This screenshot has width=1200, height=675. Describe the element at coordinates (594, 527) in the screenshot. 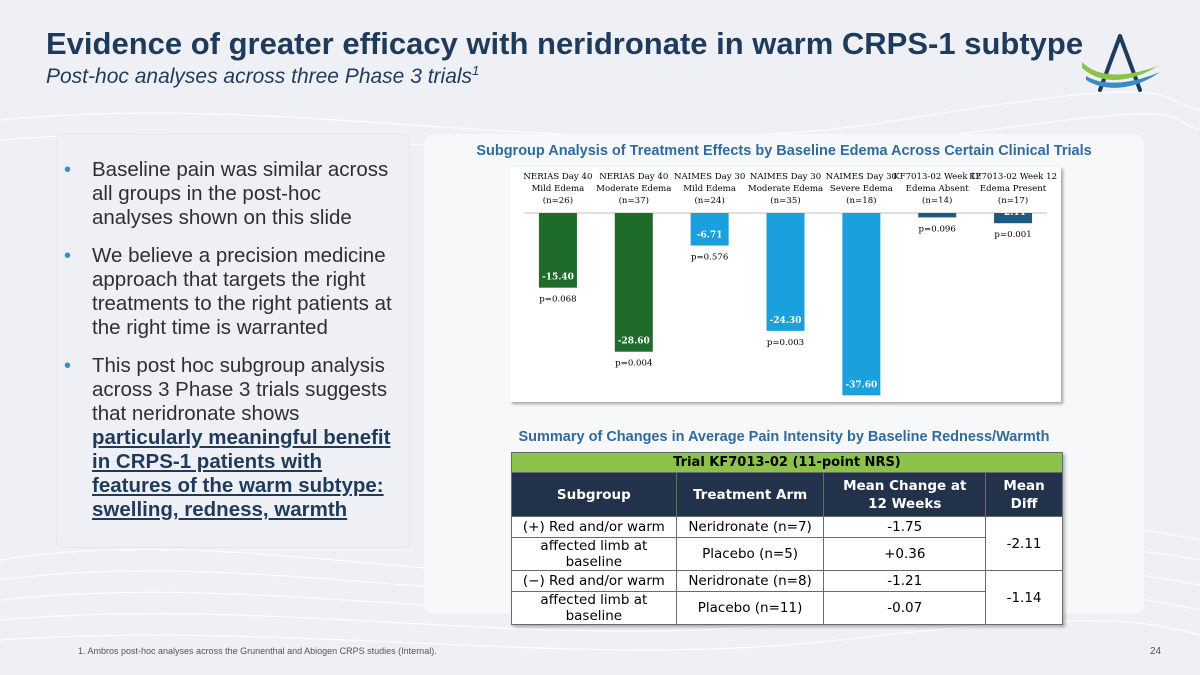

I see `subgroup-cell-line1: (+) Red and/or warm` at that location.